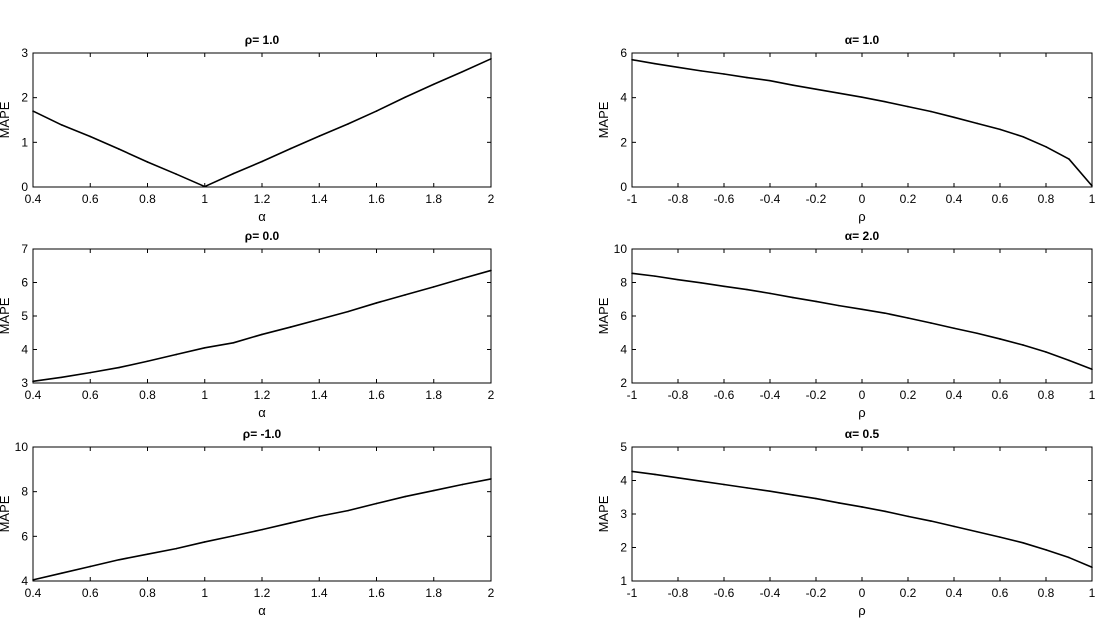 This screenshot has height=622, width=1119. What do you see at coordinates (491, 593) in the screenshot?
I see `x-tick-label: 2` at bounding box center [491, 593].